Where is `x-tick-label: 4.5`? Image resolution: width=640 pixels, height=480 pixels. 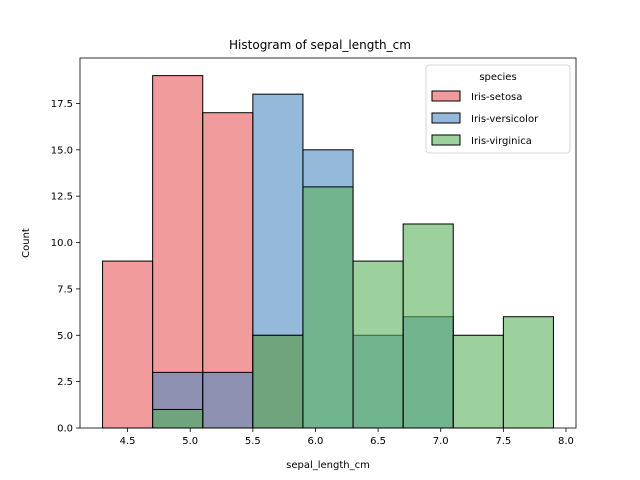 x-tick-label: 4.5 is located at coordinates (128, 441).